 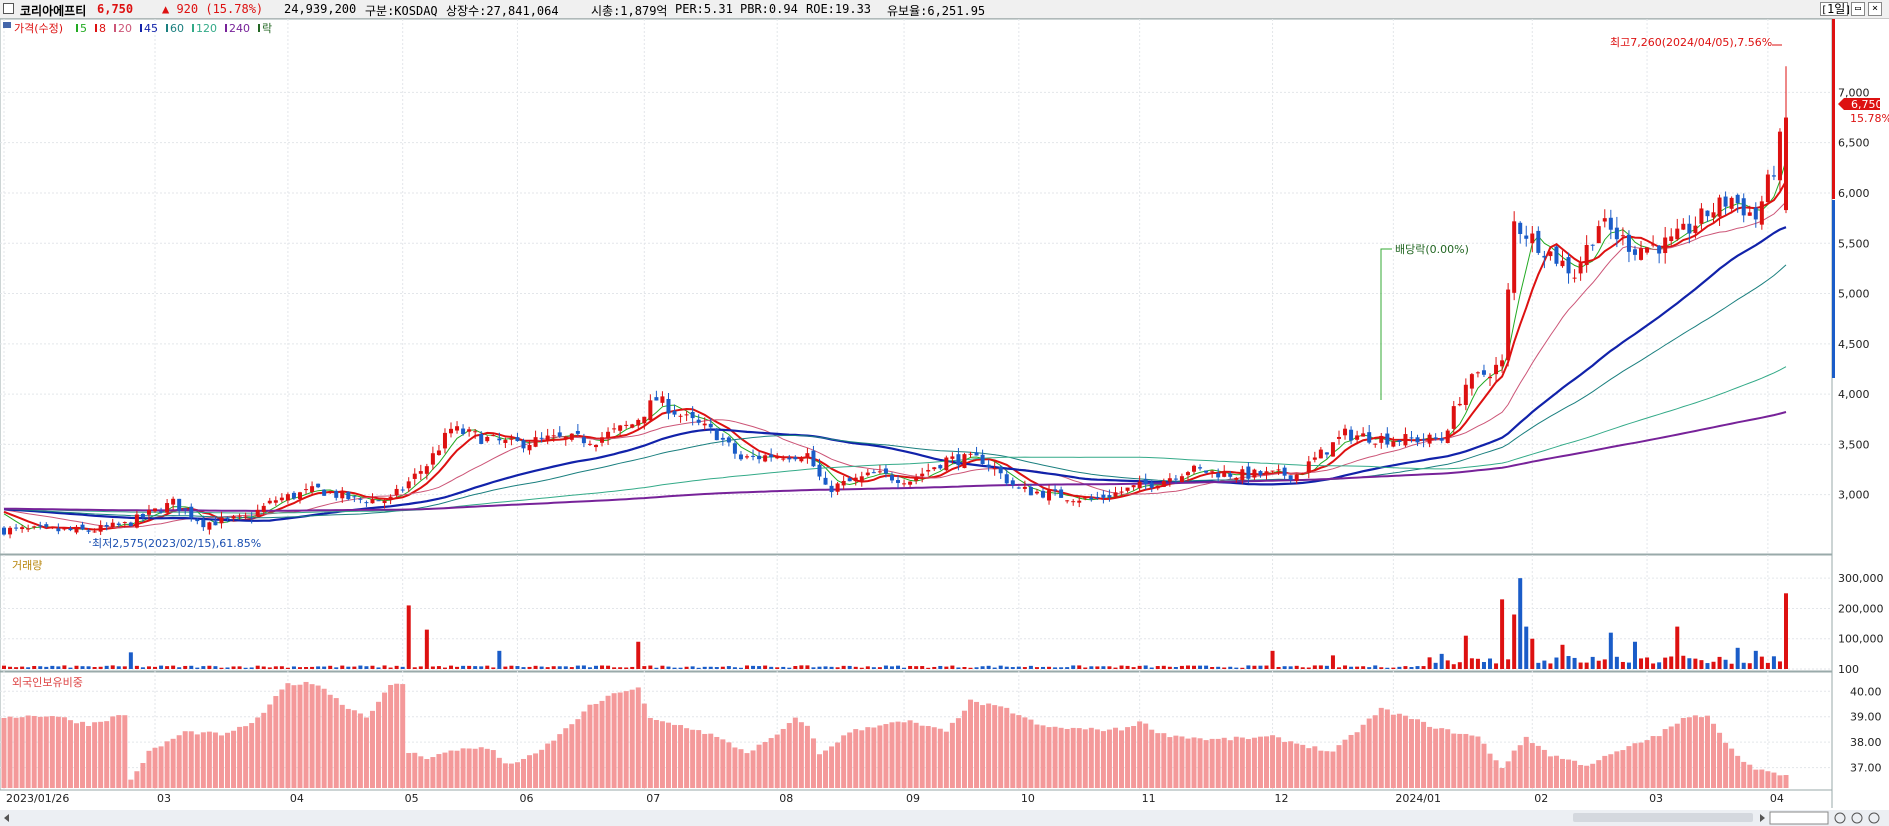 I want to click on scrollbar-track, so click(x=944, y=818).